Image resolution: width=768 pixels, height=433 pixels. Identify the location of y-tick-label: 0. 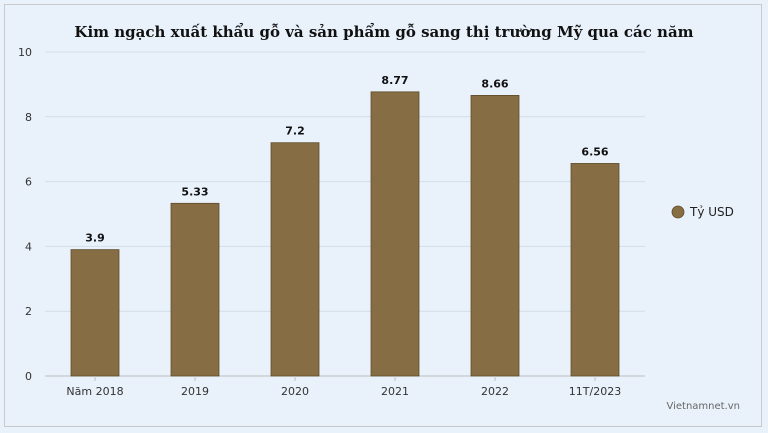
(28, 376).